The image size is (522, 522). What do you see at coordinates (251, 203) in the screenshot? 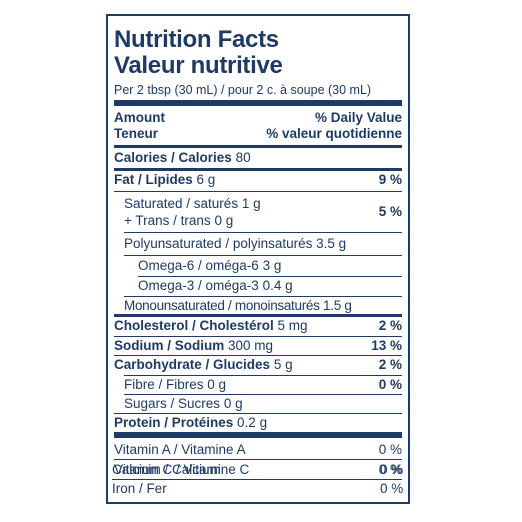
I see `saturated-amount: 1 g` at bounding box center [251, 203].